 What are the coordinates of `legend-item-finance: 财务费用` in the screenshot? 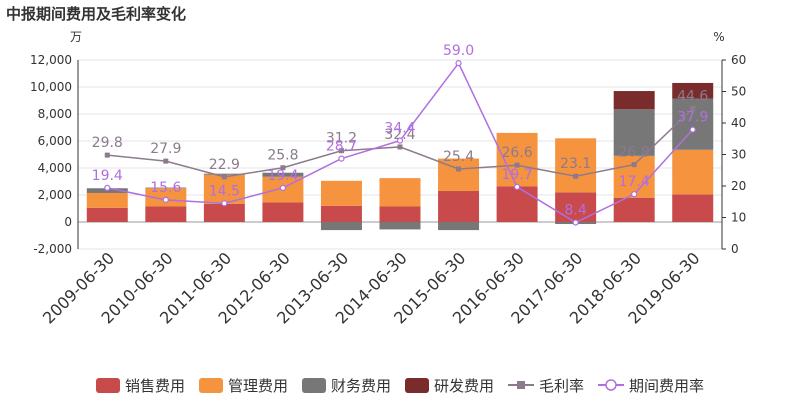 It's located at (346, 385).